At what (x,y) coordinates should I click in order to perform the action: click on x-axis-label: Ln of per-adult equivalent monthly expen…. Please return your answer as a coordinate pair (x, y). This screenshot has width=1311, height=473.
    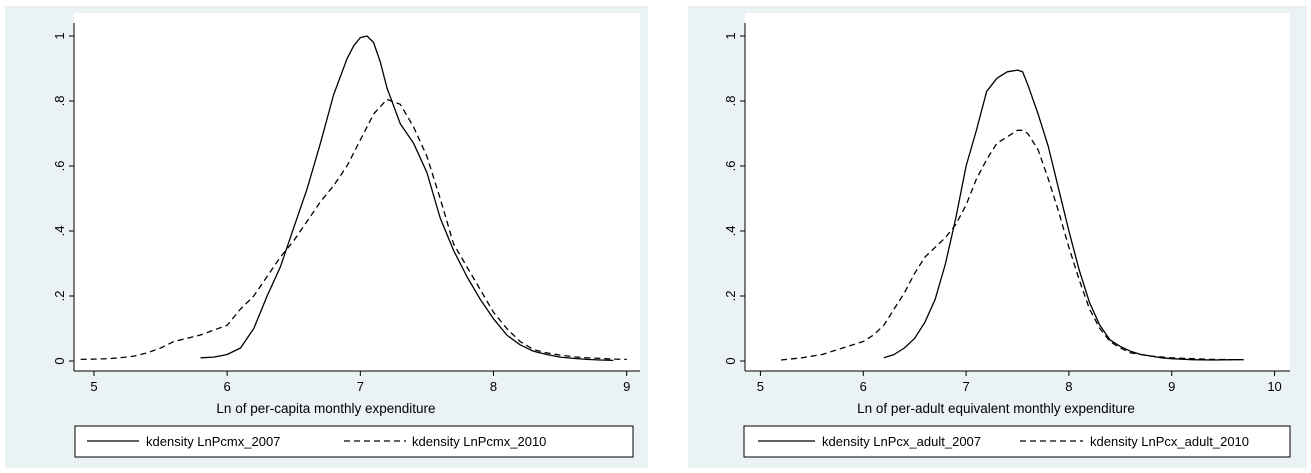
    Looking at the image, I should click on (996, 408).